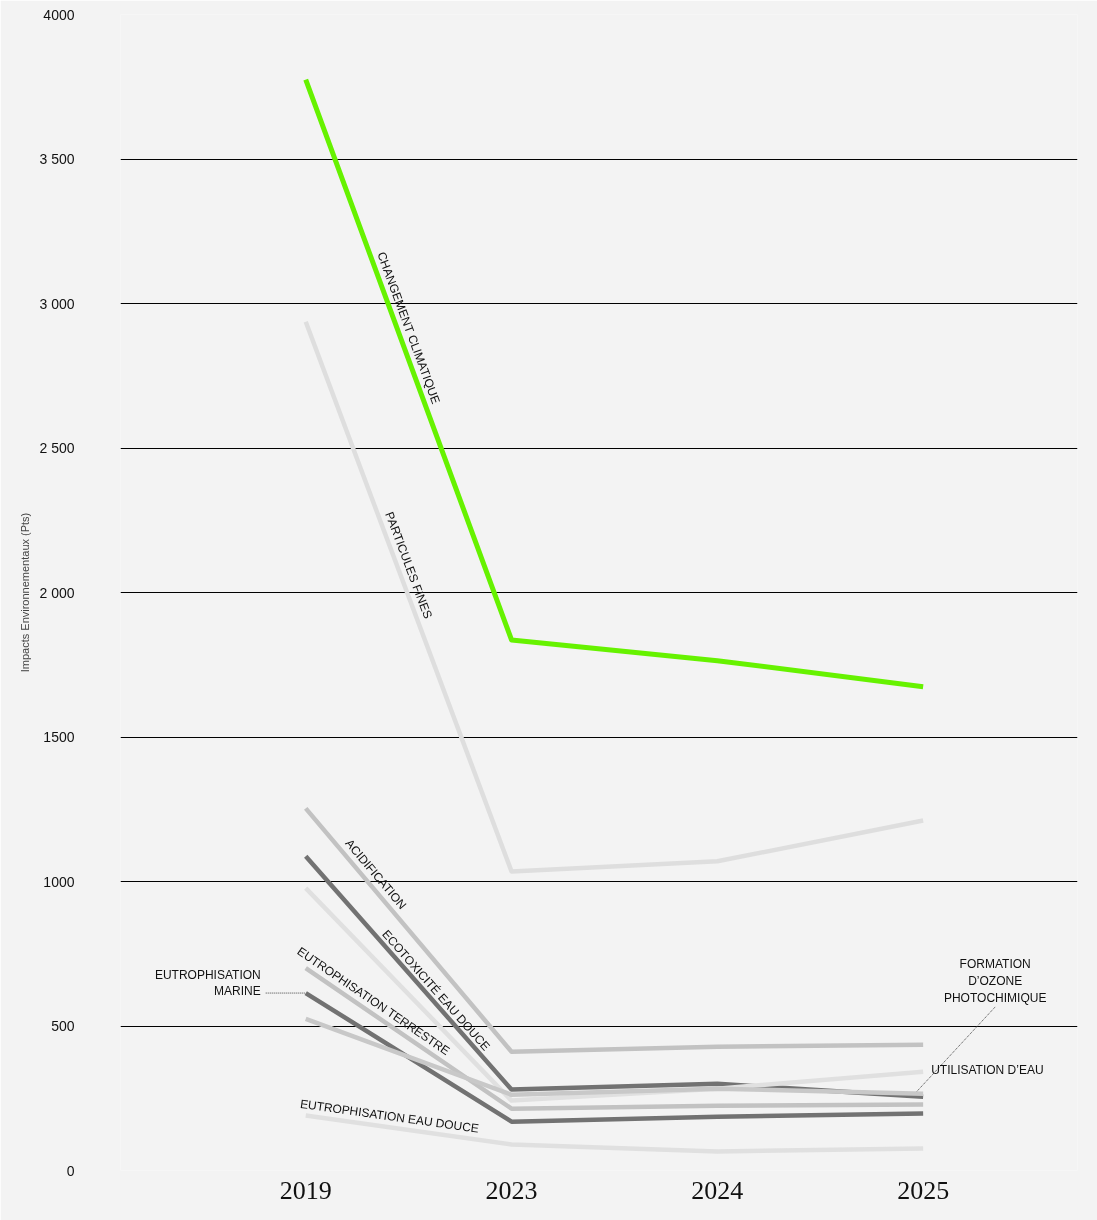 The height and width of the screenshot is (1220, 1097). I want to click on y-tick-label: 2 000, so click(57, 592).